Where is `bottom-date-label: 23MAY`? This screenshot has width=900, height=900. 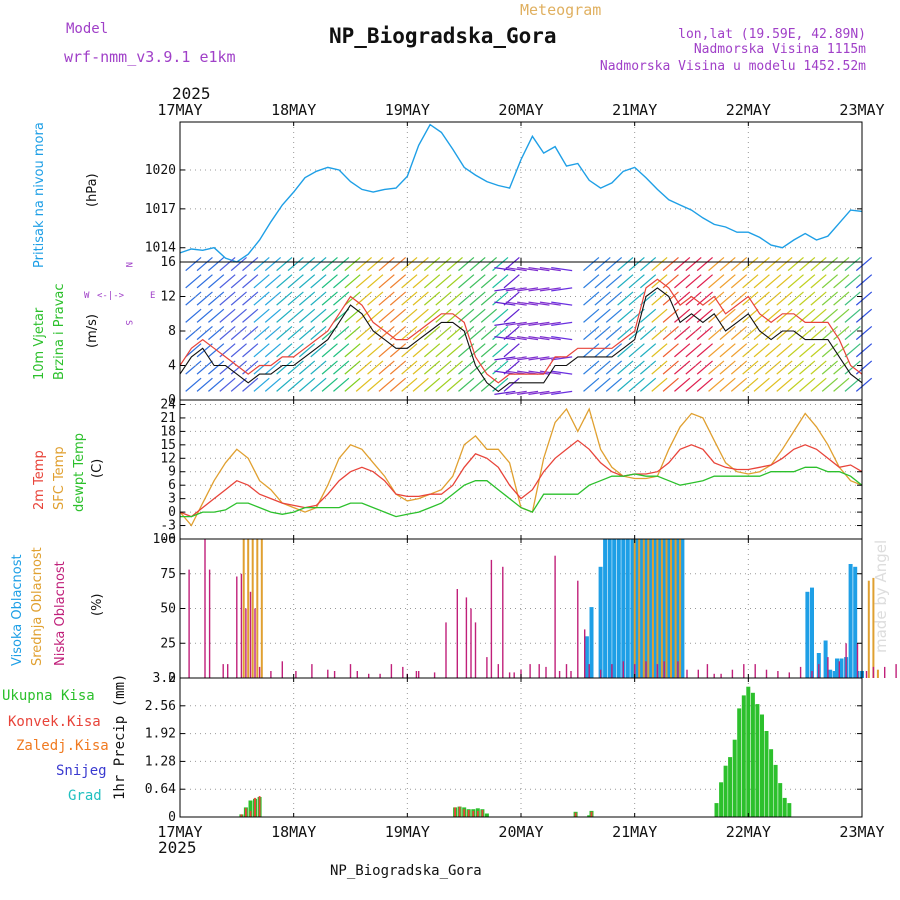 bottom-date-label: 23MAY is located at coordinates (861, 832).